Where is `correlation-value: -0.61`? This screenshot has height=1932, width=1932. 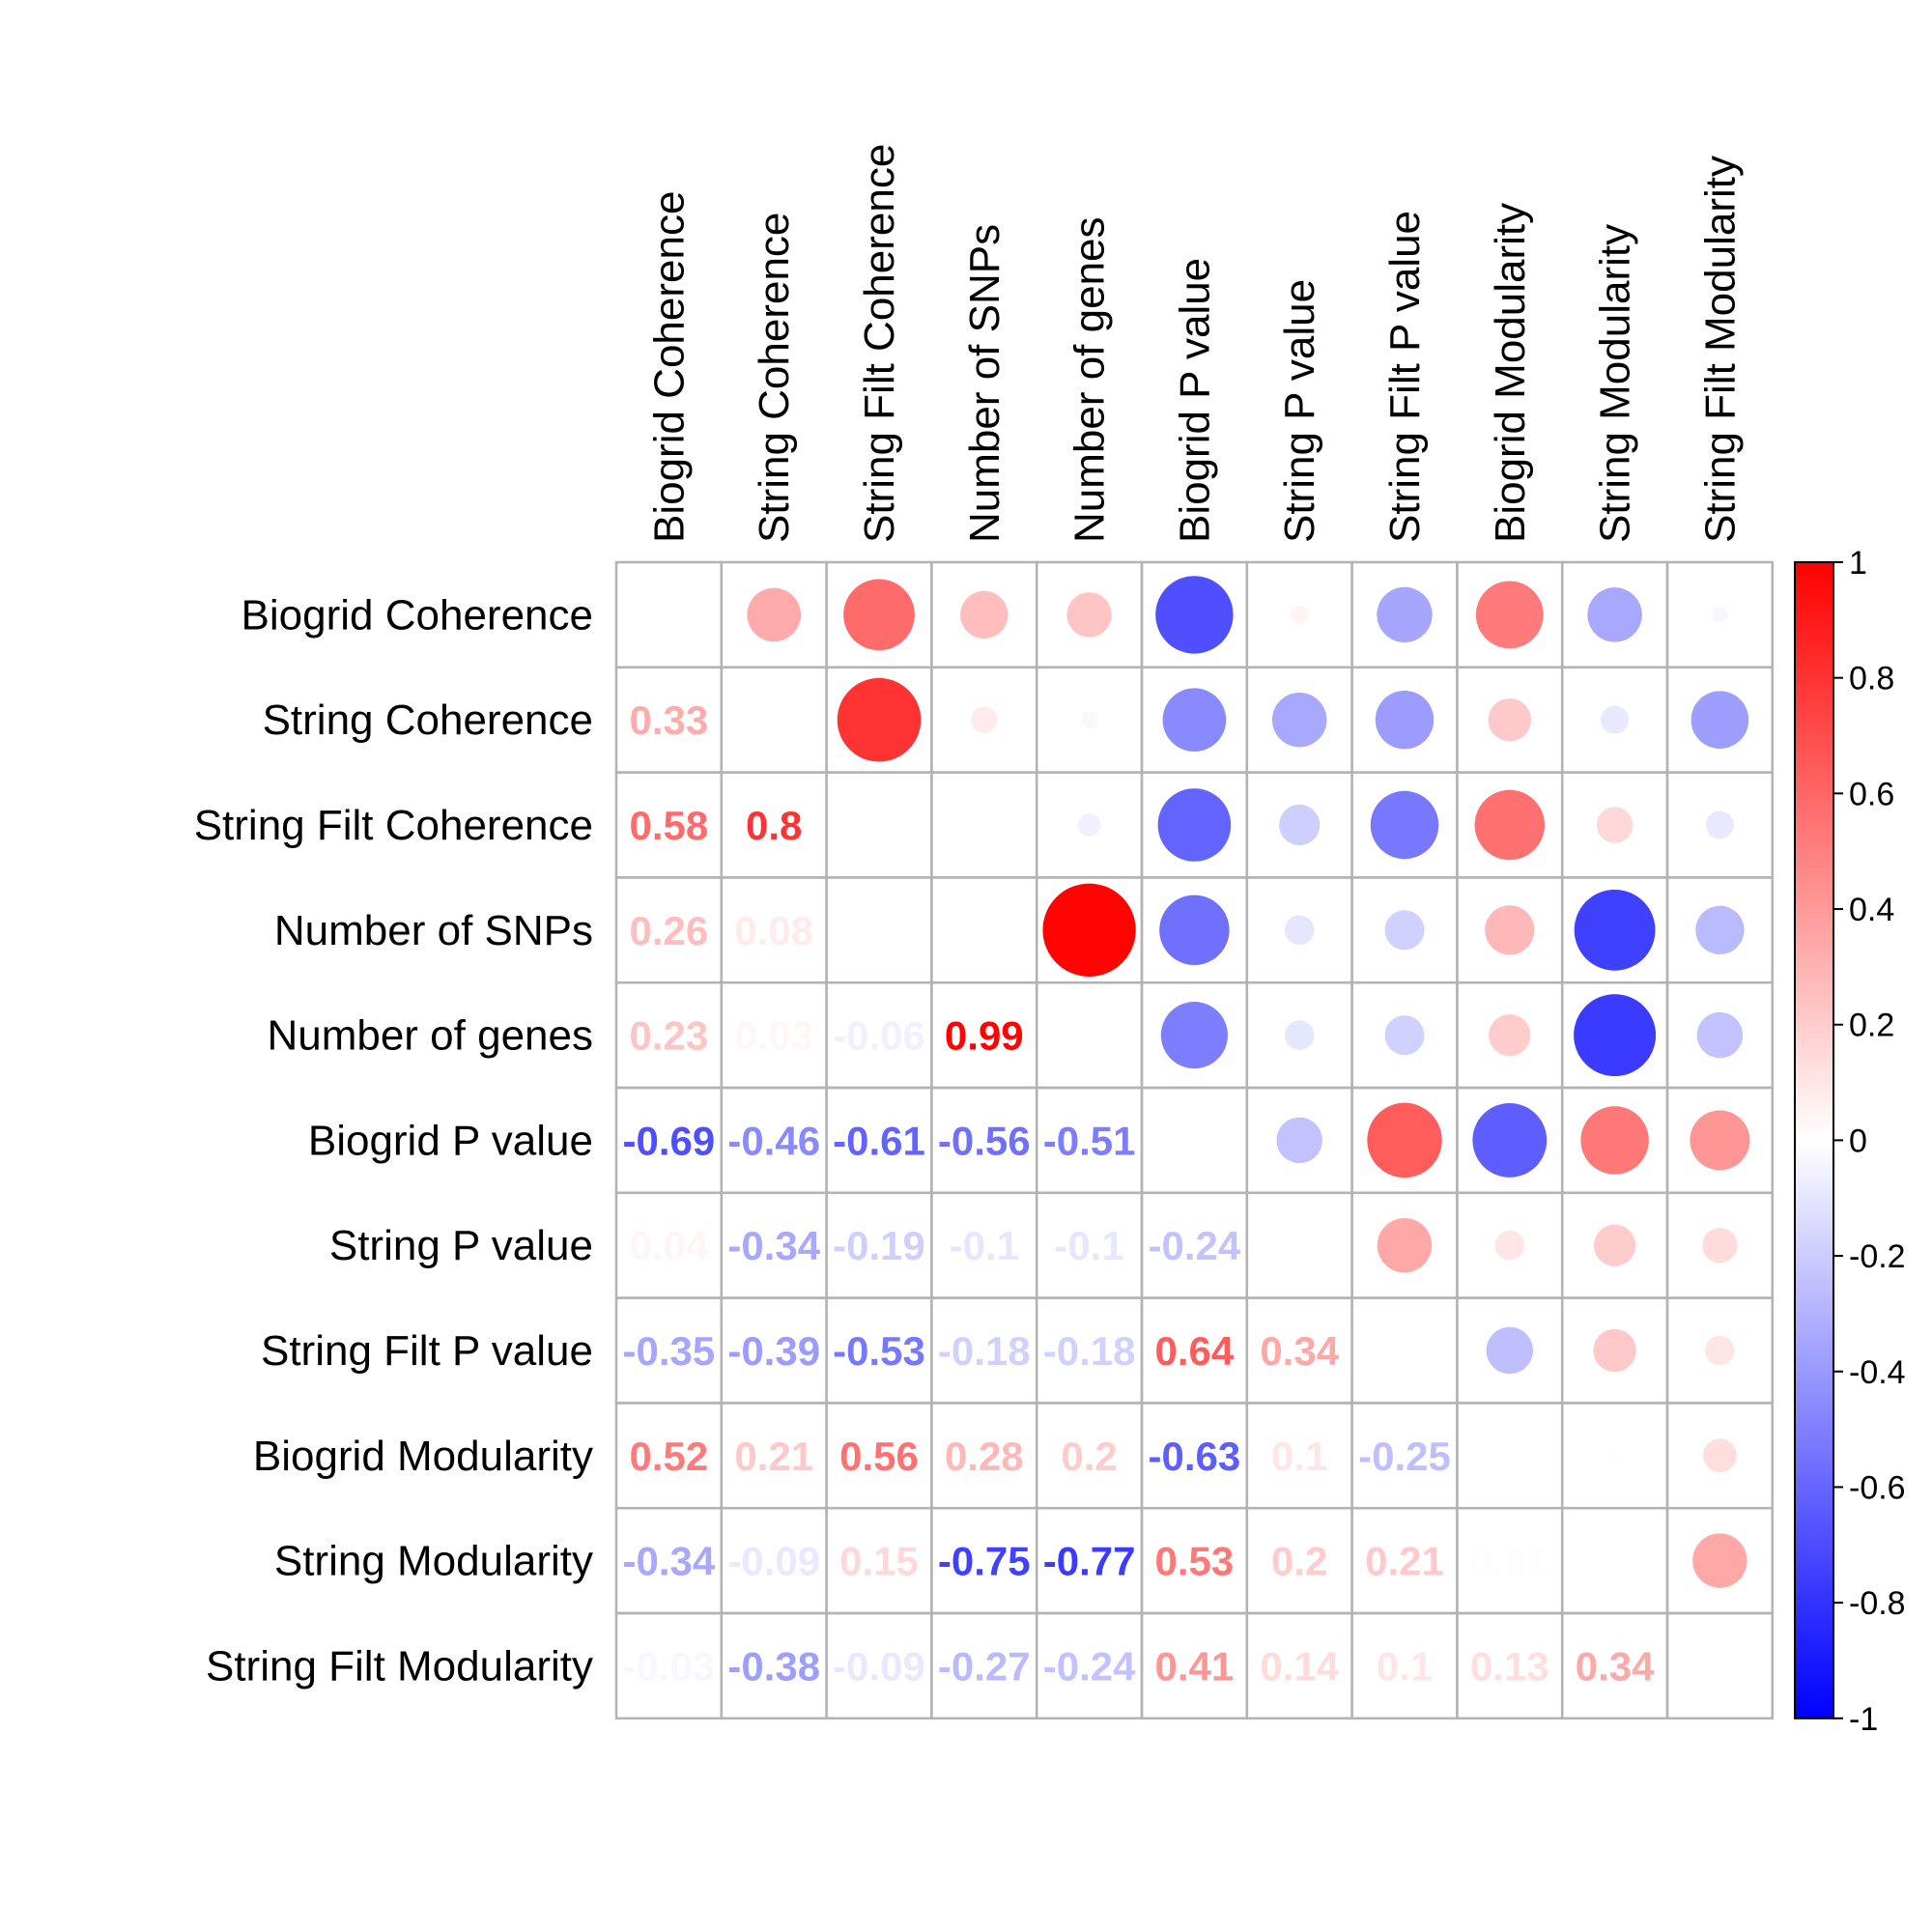
correlation-value: -0.61 is located at coordinates (879, 1140).